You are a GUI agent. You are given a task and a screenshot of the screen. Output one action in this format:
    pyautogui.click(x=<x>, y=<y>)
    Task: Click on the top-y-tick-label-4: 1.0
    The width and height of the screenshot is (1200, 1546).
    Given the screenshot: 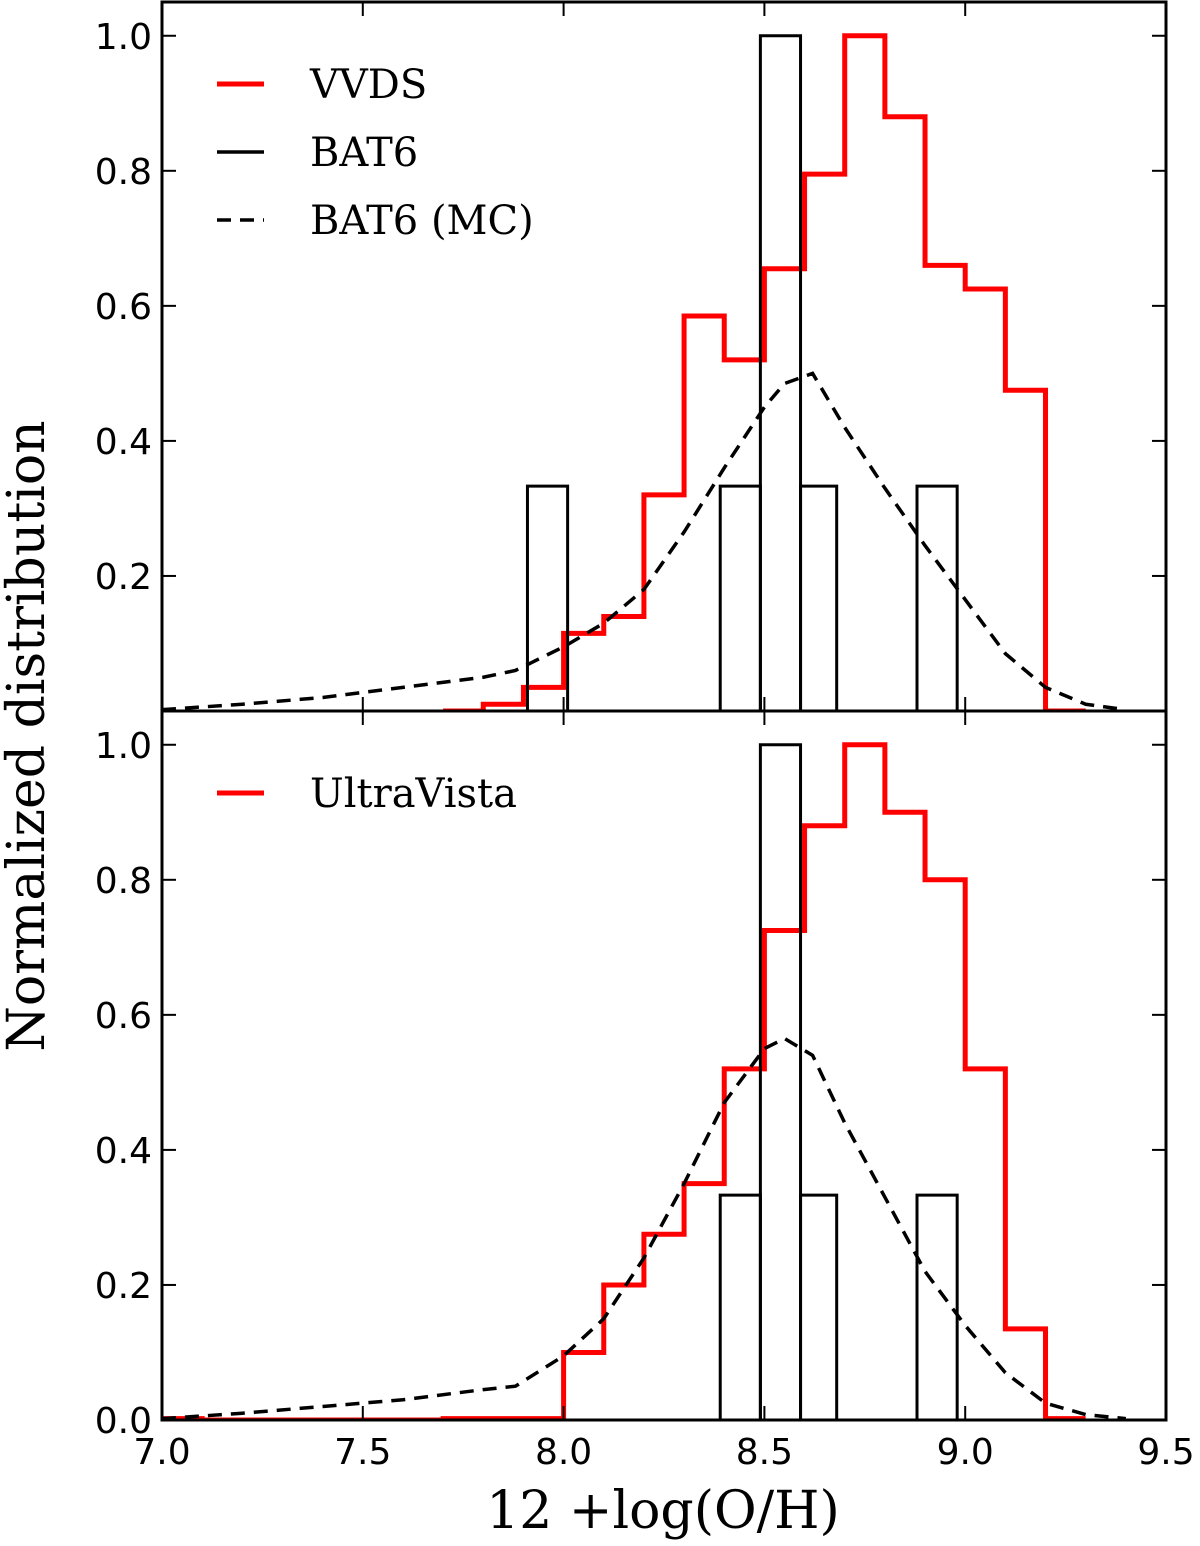 What is the action you would take?
    pyautogui.click(x=123, y=37)
    